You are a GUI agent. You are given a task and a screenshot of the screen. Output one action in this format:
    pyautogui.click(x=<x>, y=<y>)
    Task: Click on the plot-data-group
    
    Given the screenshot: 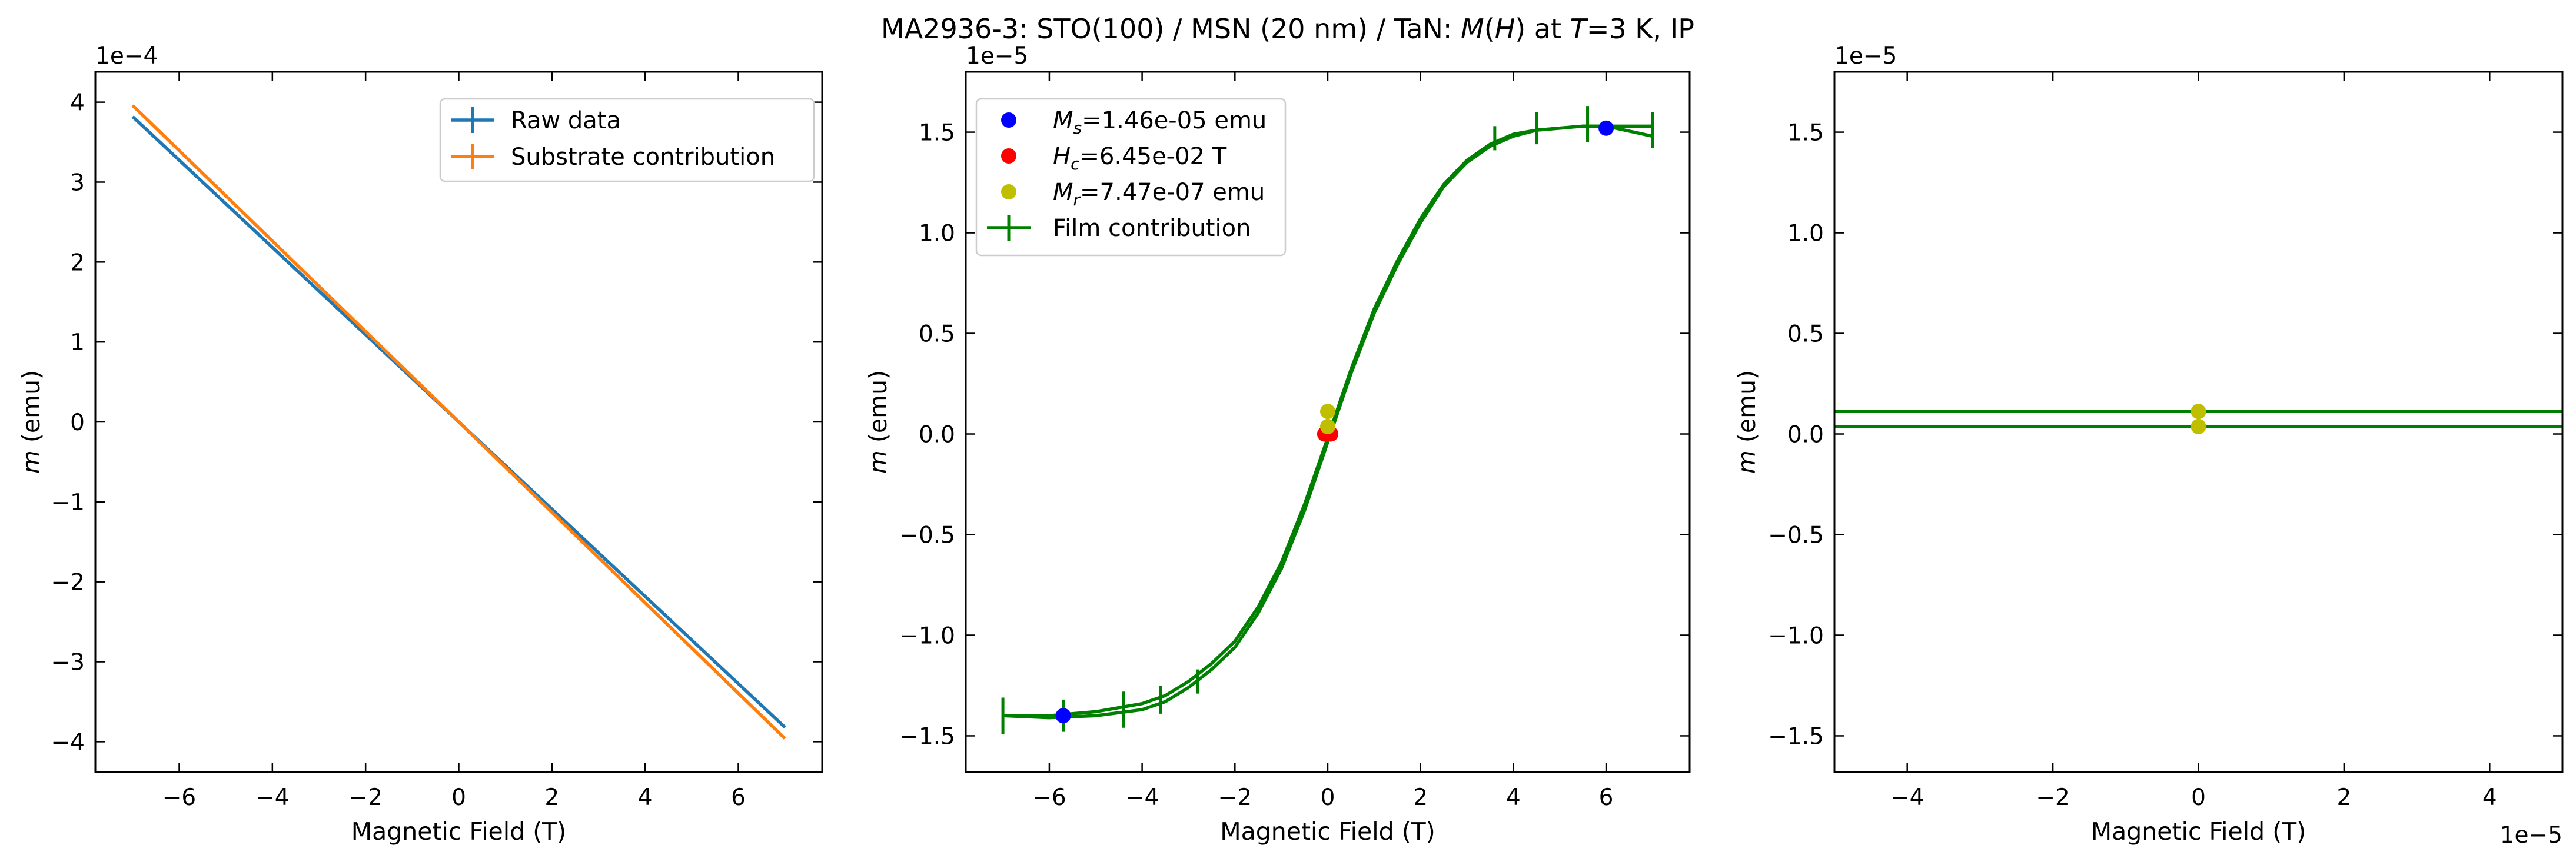 What is the action you would take?
    pyautogui.click(x=2198, y=419)
    